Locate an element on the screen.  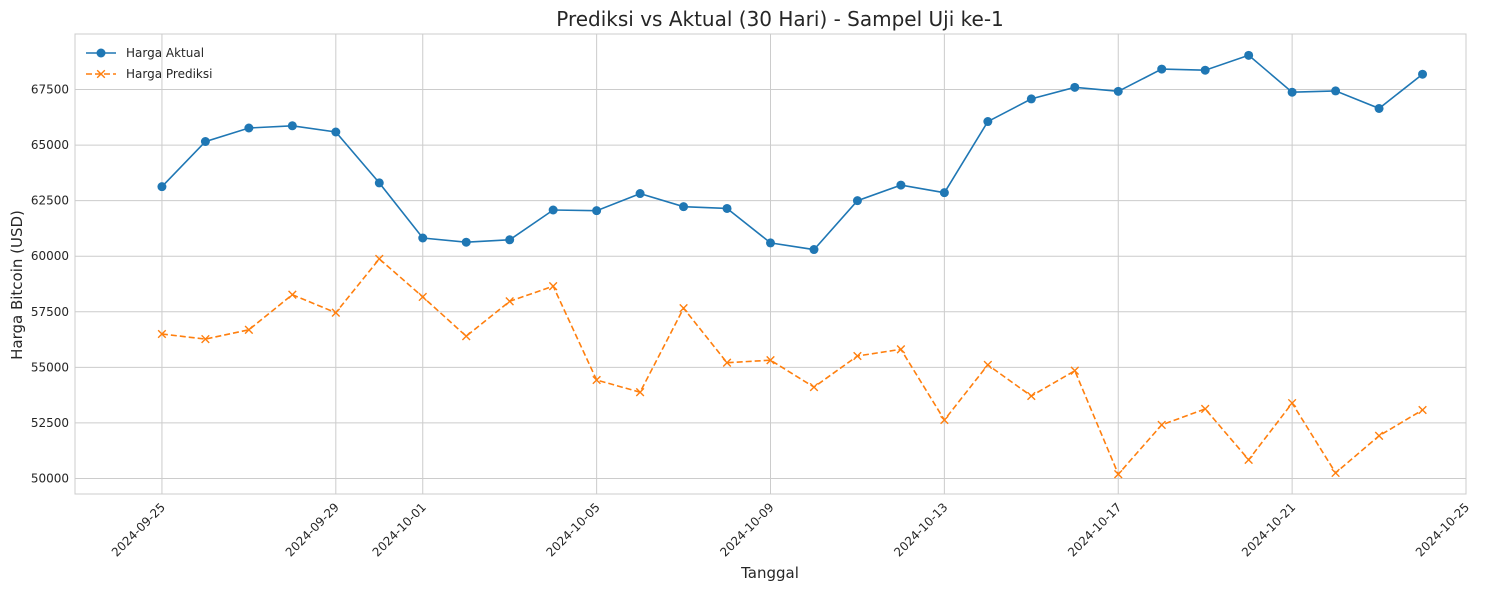
y-tick-label: 62500 is located at coordinates (50, 201).